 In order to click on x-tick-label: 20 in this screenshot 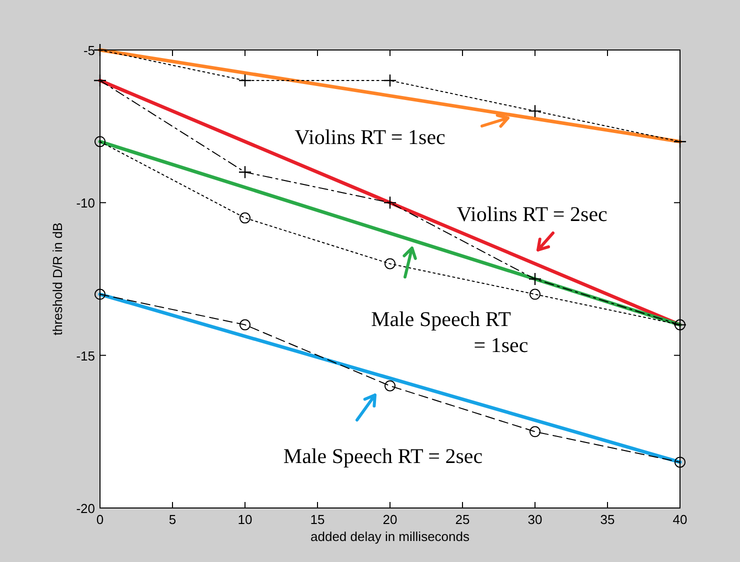, I will do `click(390, 519)`.